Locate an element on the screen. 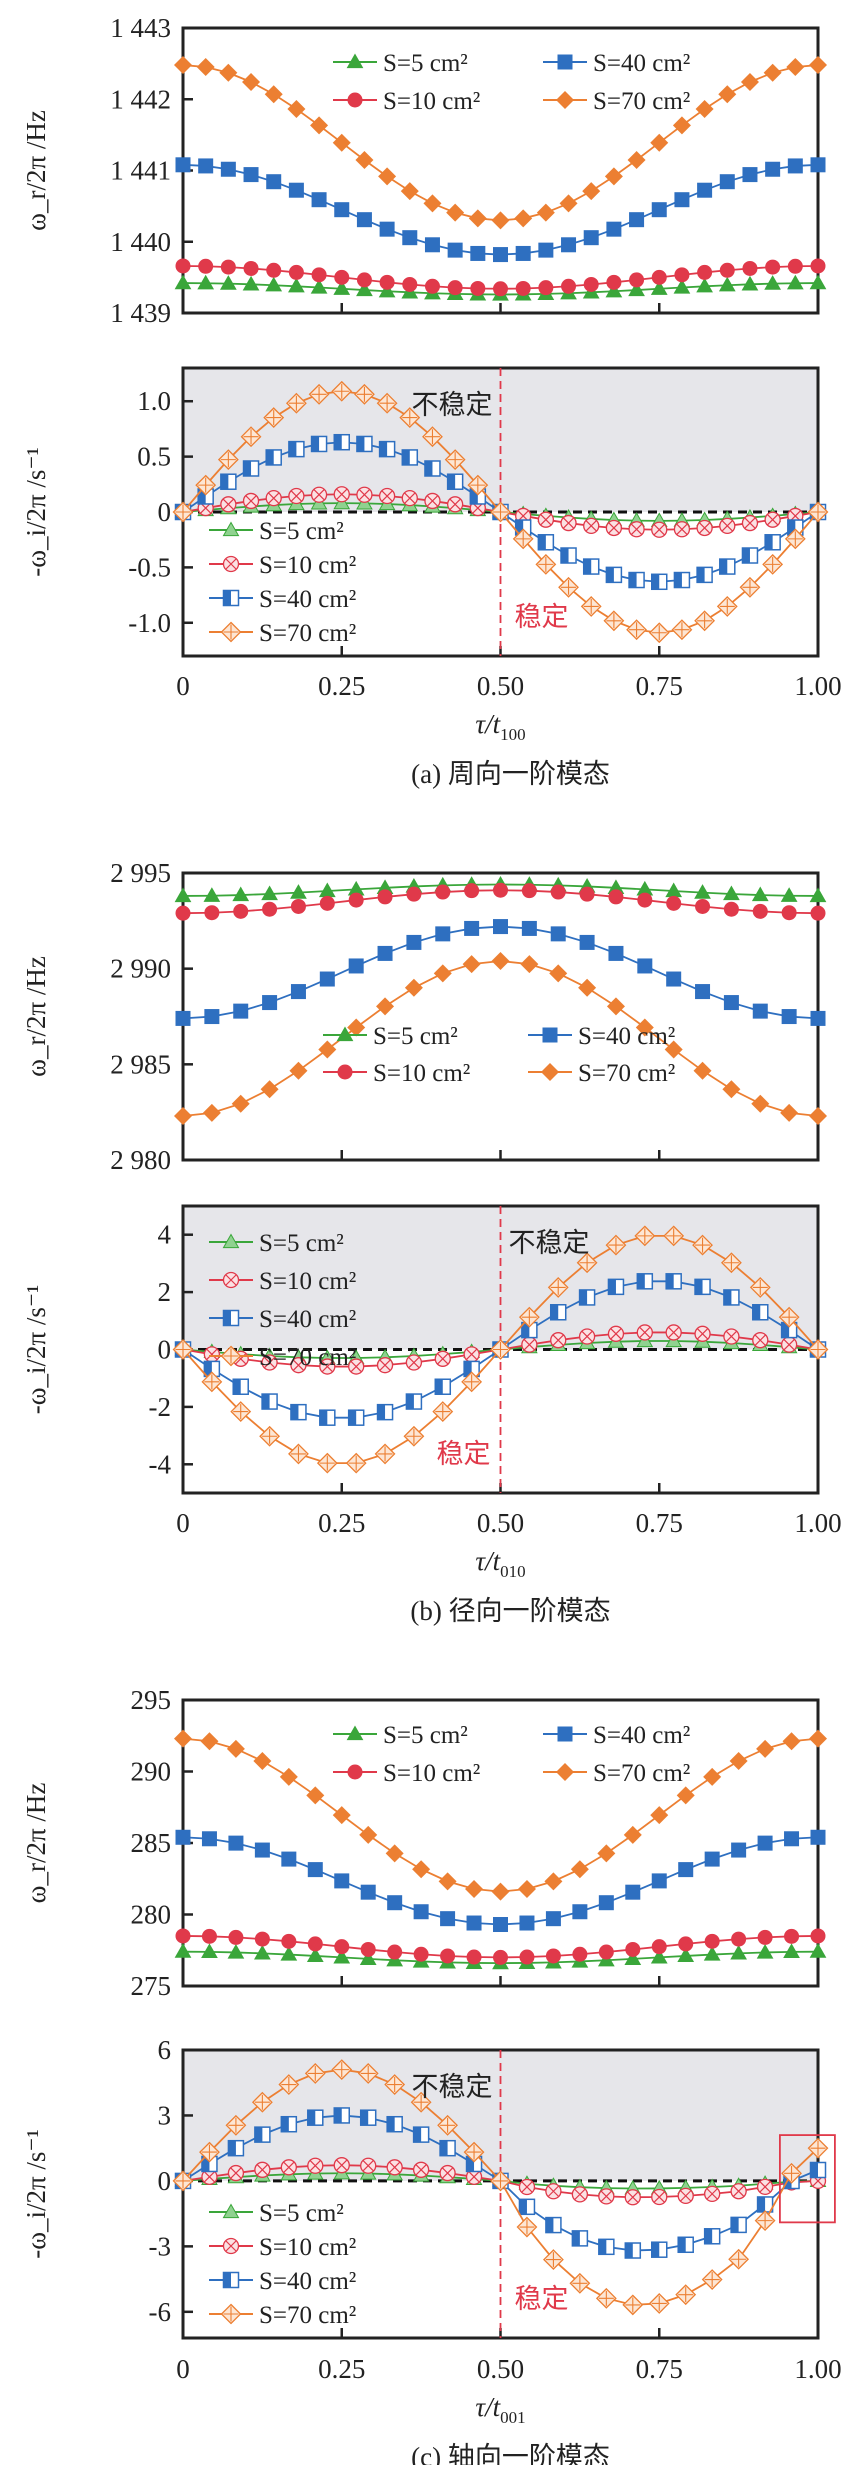 This screenshot has width=862, height=2465. x-tick-label: 0 is located at coordinates (183, 686).